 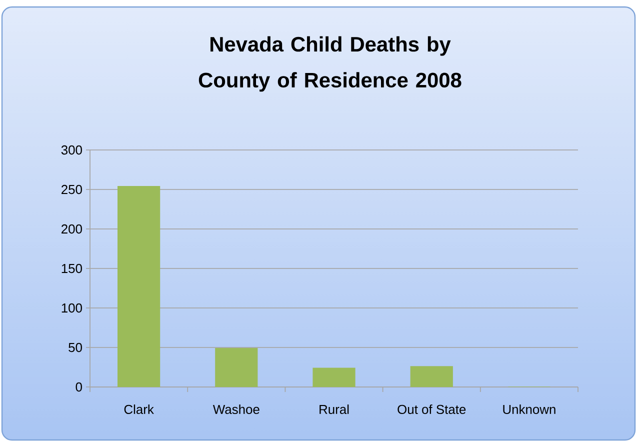 I want to click on y-tick-label: 50, so click(x=75, y=347).